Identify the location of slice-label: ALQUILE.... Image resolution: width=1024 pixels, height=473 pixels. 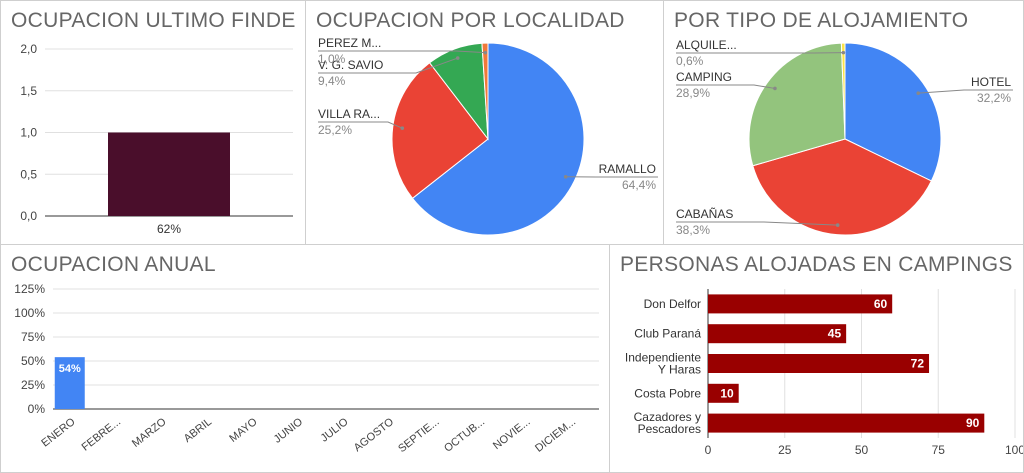
(706, 45).